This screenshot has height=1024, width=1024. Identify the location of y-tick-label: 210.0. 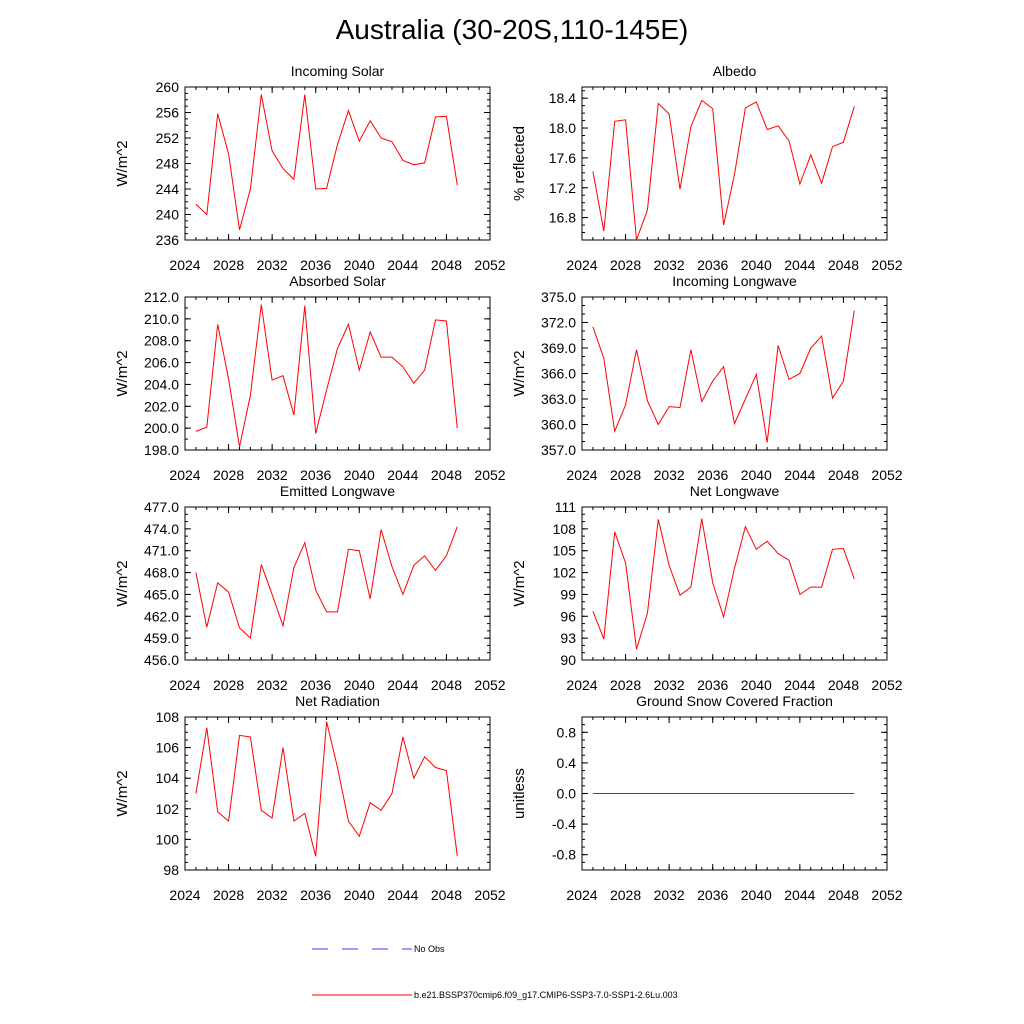
(161, 319).